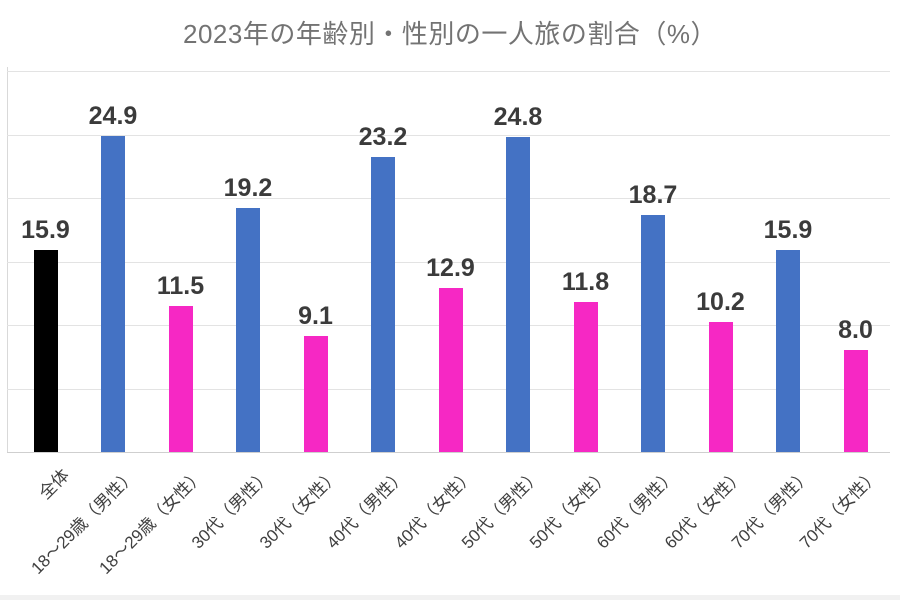 This screenshot has height=600, width=900. What do you see at coordinates (450, 34) in the screenshot?
I see `chart-title: 2023年の年齢別・性別の一人旅の割合（%）` at bounding box center [450, 34].